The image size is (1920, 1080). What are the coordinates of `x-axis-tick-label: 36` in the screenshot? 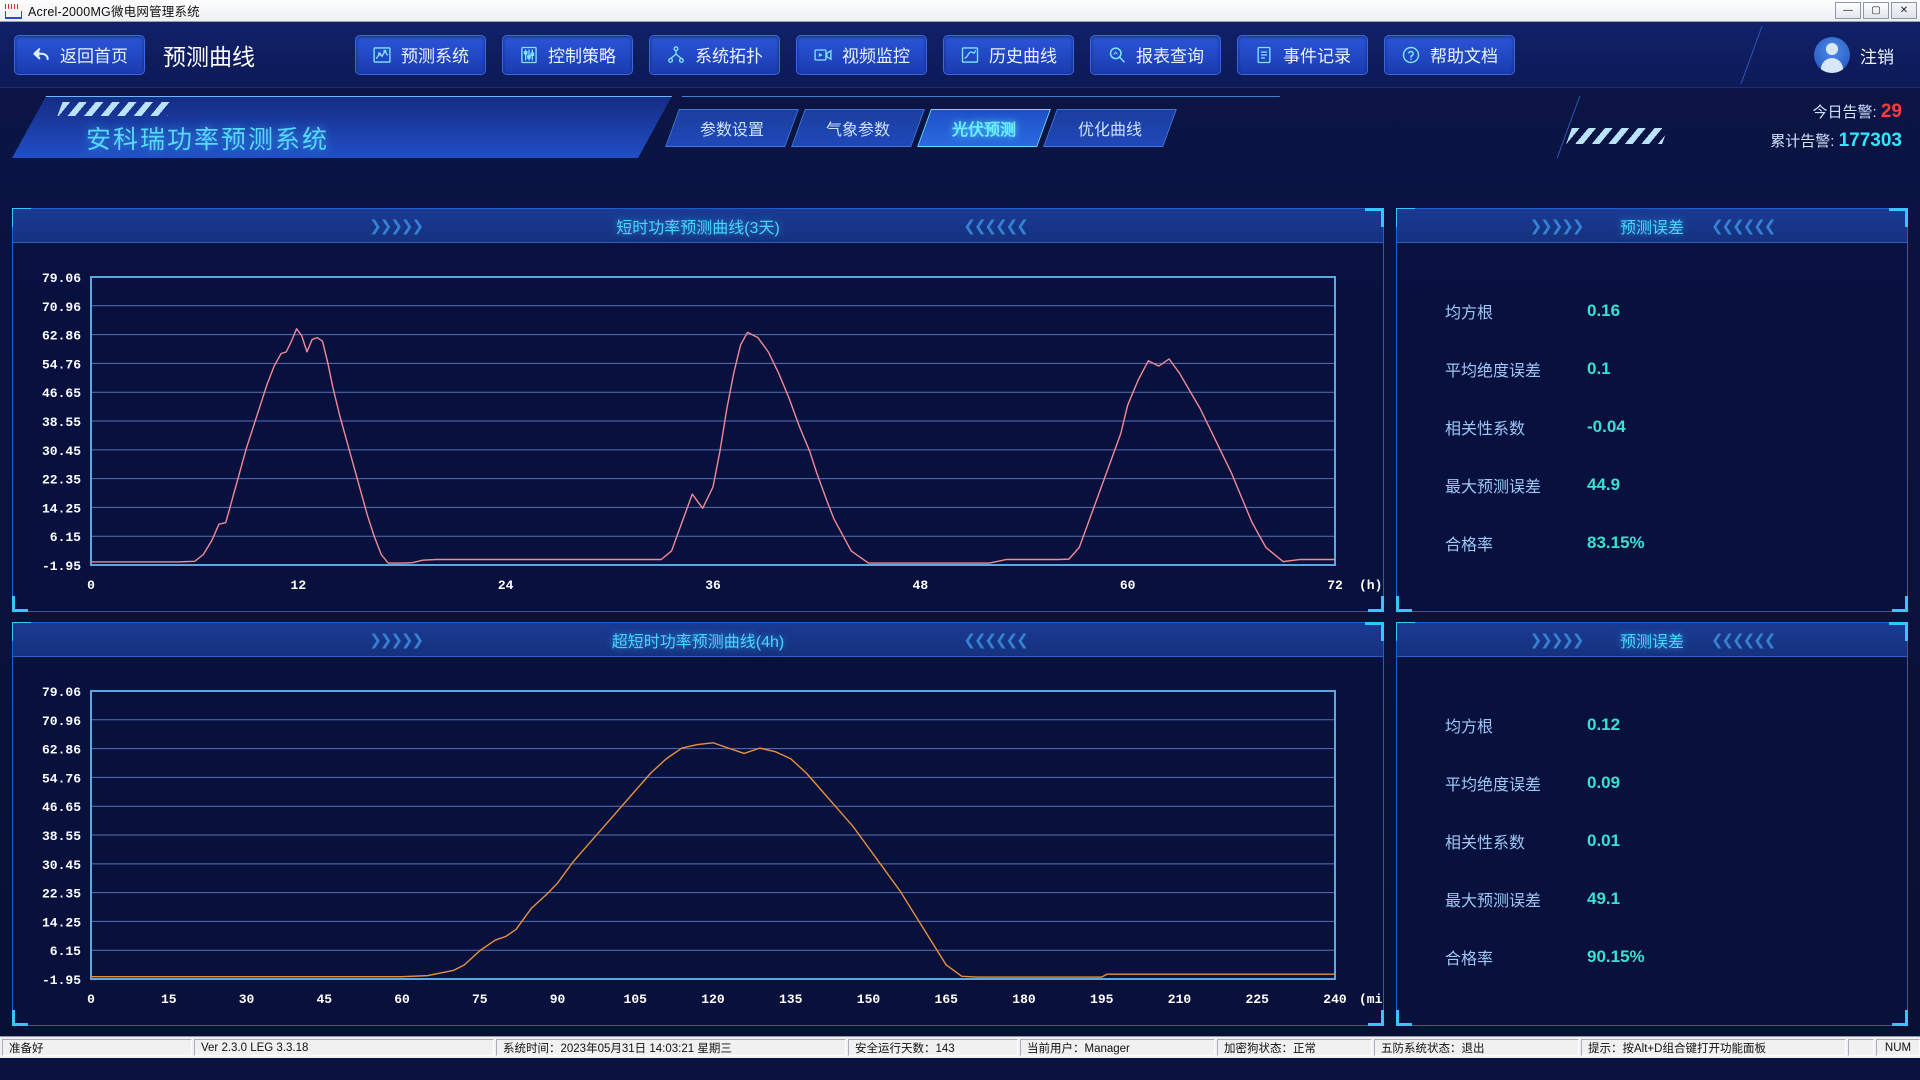 It's located at (713, 585).